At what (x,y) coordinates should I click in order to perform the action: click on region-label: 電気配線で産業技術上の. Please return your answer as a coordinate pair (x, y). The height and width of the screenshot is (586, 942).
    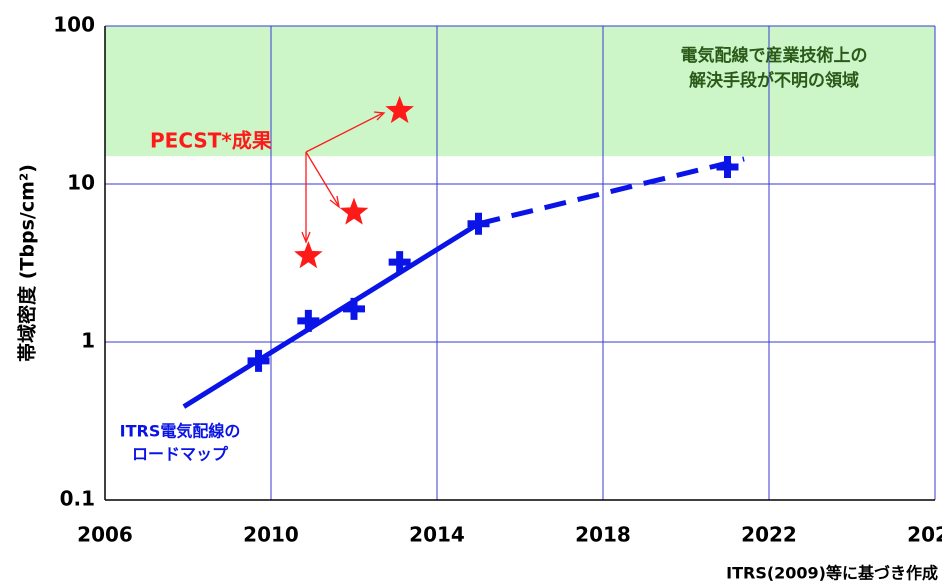
    Looking at the image, I should click on (774, 55).